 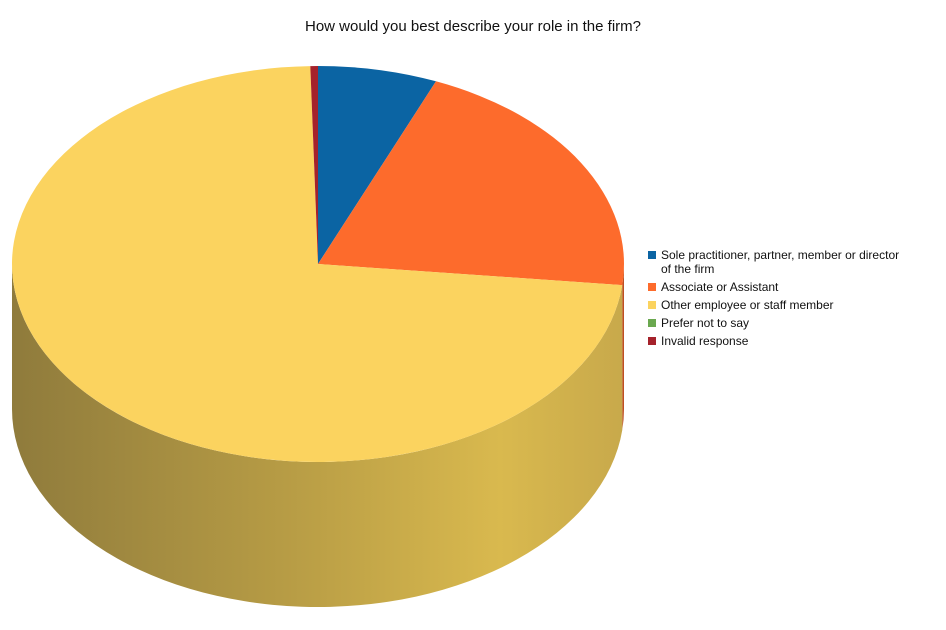 I want to click on legend-item: Invalid response, so click(x=797, y=341).